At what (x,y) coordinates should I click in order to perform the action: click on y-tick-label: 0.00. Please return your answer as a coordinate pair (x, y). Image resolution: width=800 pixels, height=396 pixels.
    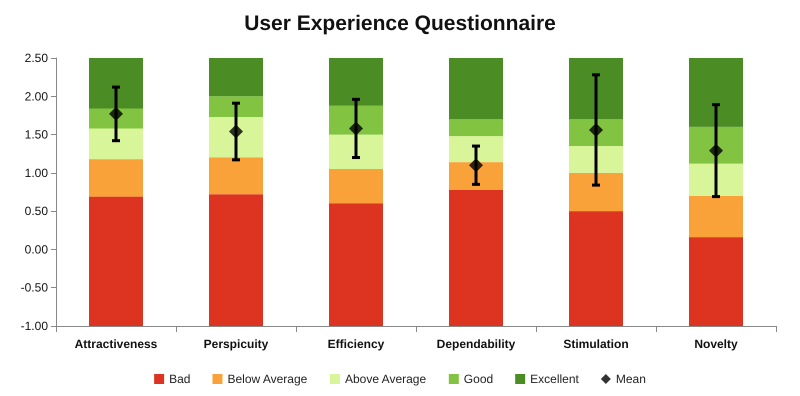
    Looking at the image, I should click on (36, 249).